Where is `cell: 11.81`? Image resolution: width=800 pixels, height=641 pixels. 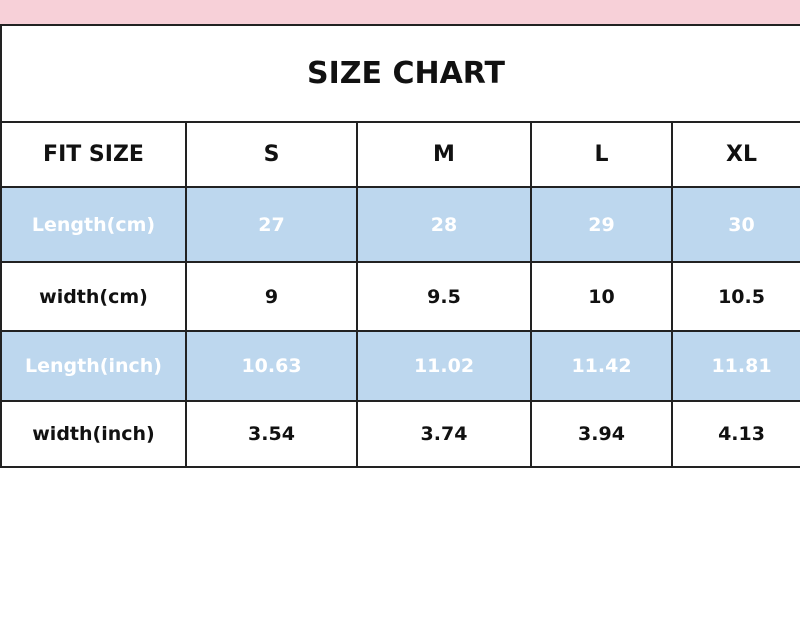 cell: 11.81 is located at coordinates (735, 366).